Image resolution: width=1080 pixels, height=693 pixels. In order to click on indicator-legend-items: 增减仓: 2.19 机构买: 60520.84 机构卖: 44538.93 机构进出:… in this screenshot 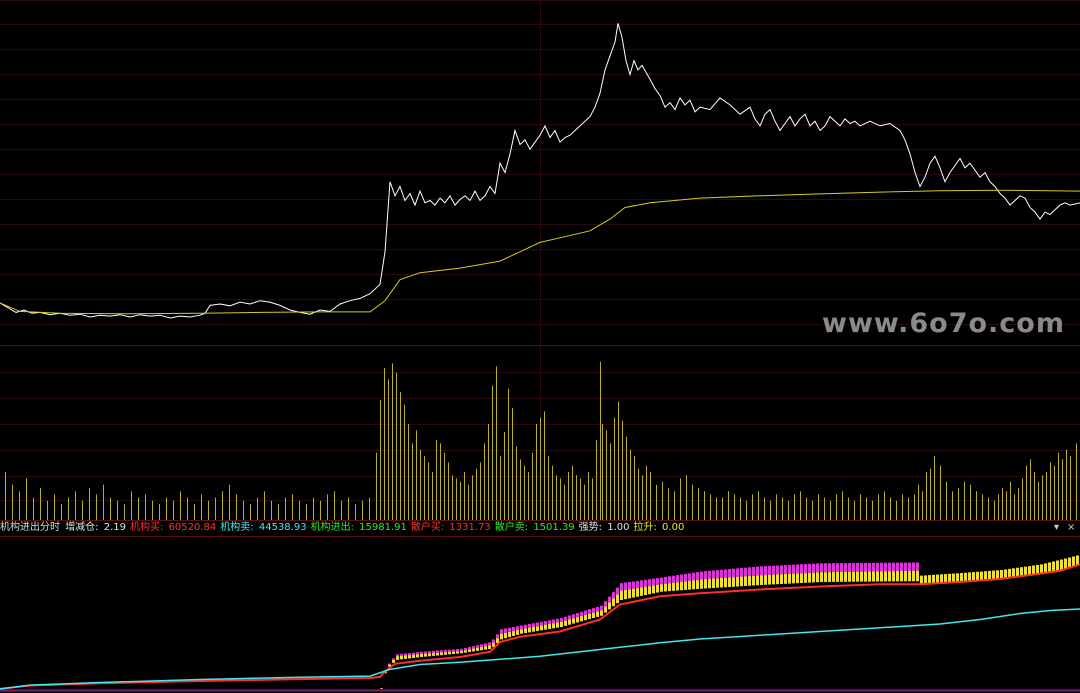, I will do `click(376, 527)`.